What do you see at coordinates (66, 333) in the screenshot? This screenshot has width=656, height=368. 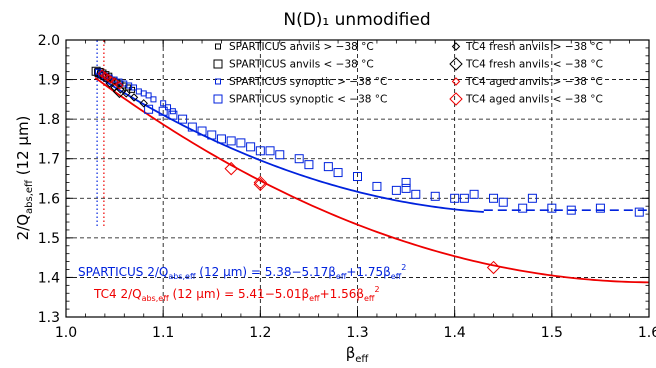 I see `x-tick-label: 1.0` at bounding box center [66, 333].